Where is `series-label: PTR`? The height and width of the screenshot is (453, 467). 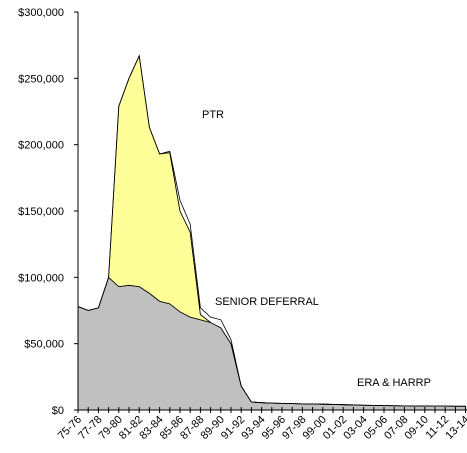 series-label: PTR is located at coordinates (213, 115).